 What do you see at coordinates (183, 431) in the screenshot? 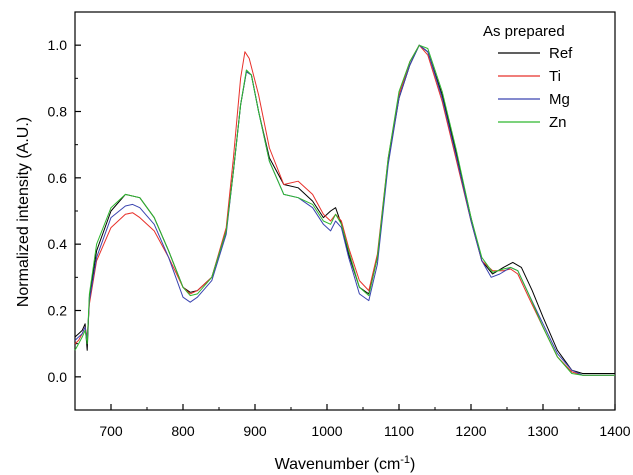
I see `x-tick-label: 800` at bounding box center [183, 431].